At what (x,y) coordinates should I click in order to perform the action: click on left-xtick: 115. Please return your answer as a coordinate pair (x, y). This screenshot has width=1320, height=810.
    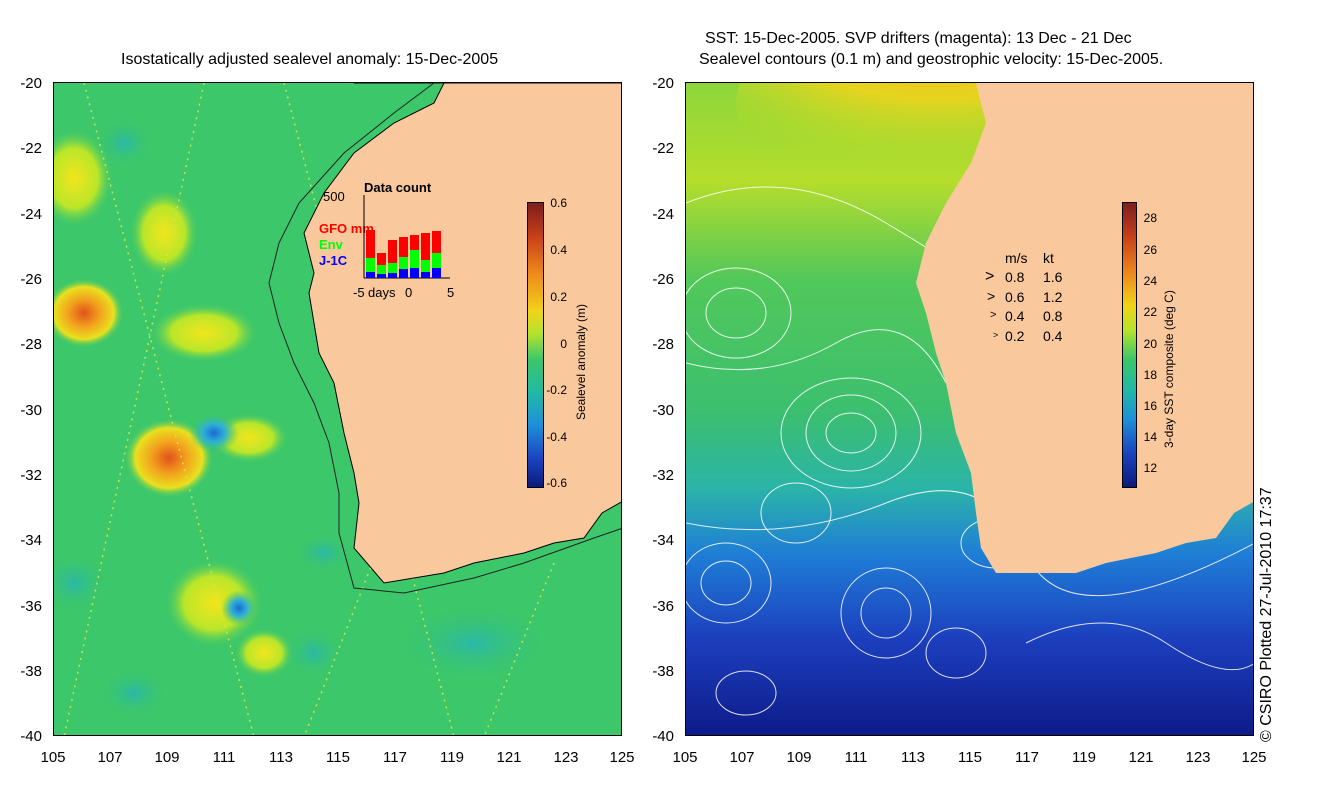
    Looking at the image, I should click on (338, 757).